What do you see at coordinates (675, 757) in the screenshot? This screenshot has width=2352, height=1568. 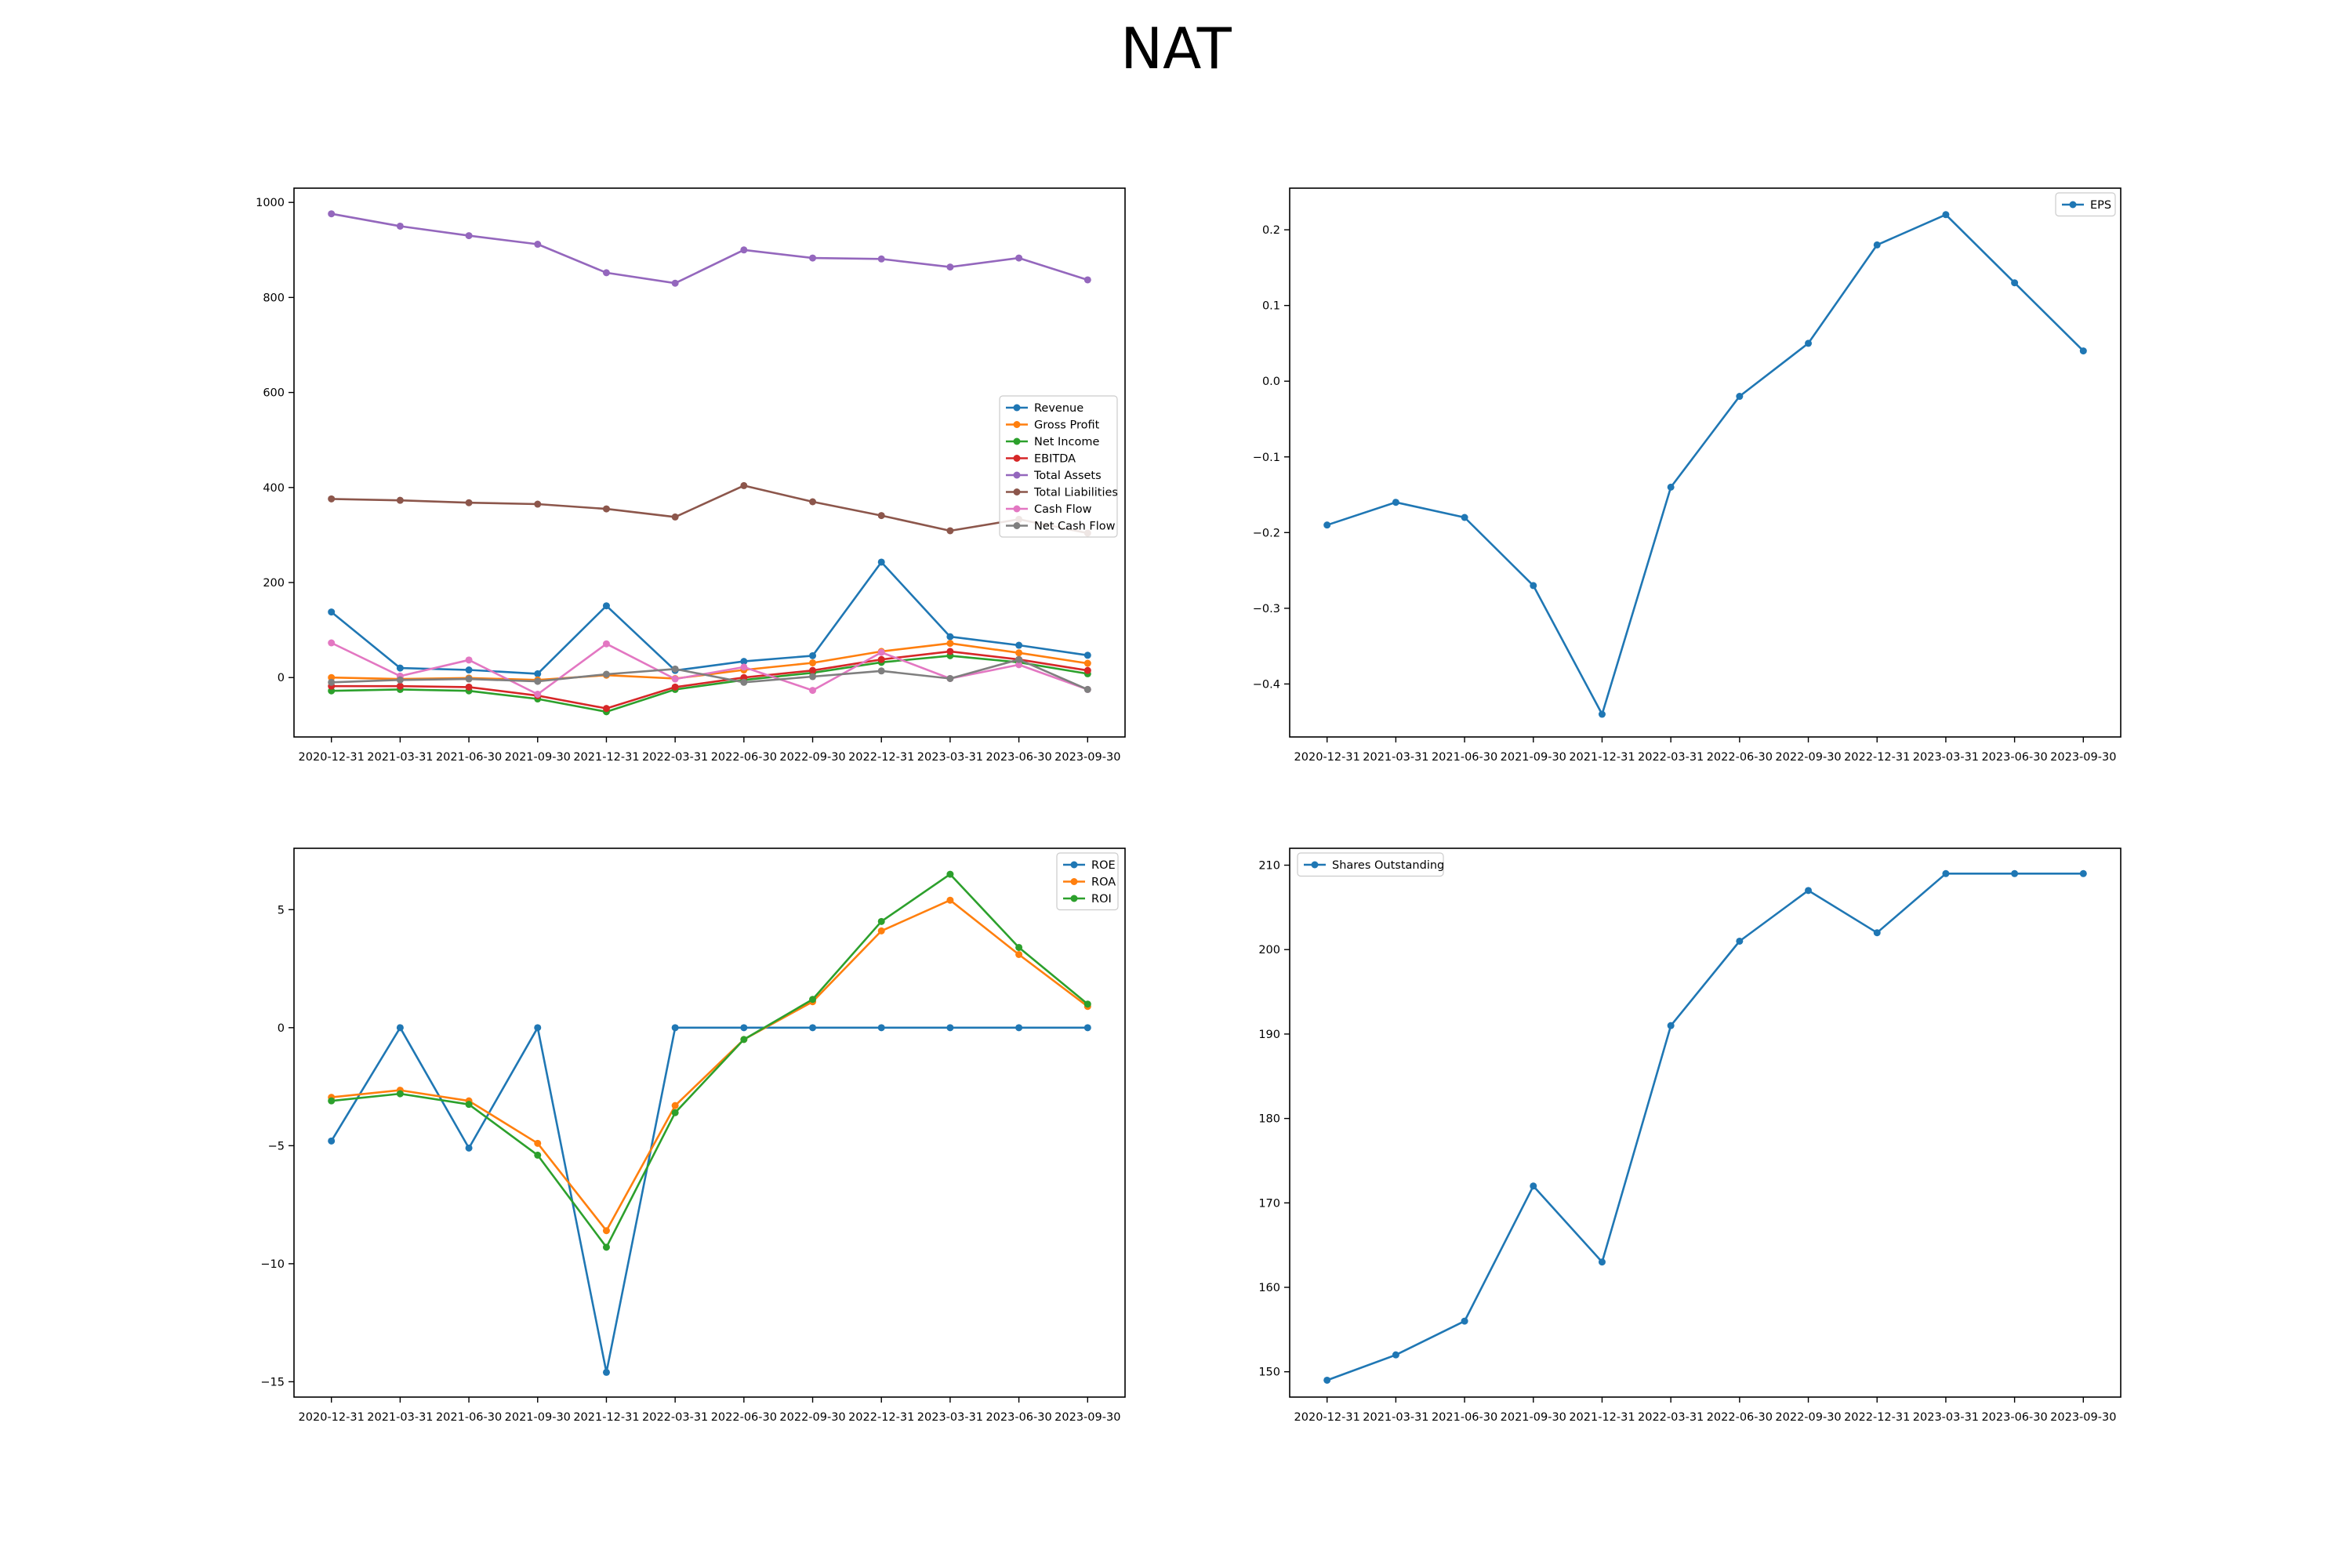 I see `x-tick-label: 2022-03-31` at bounding box center [675, 757].